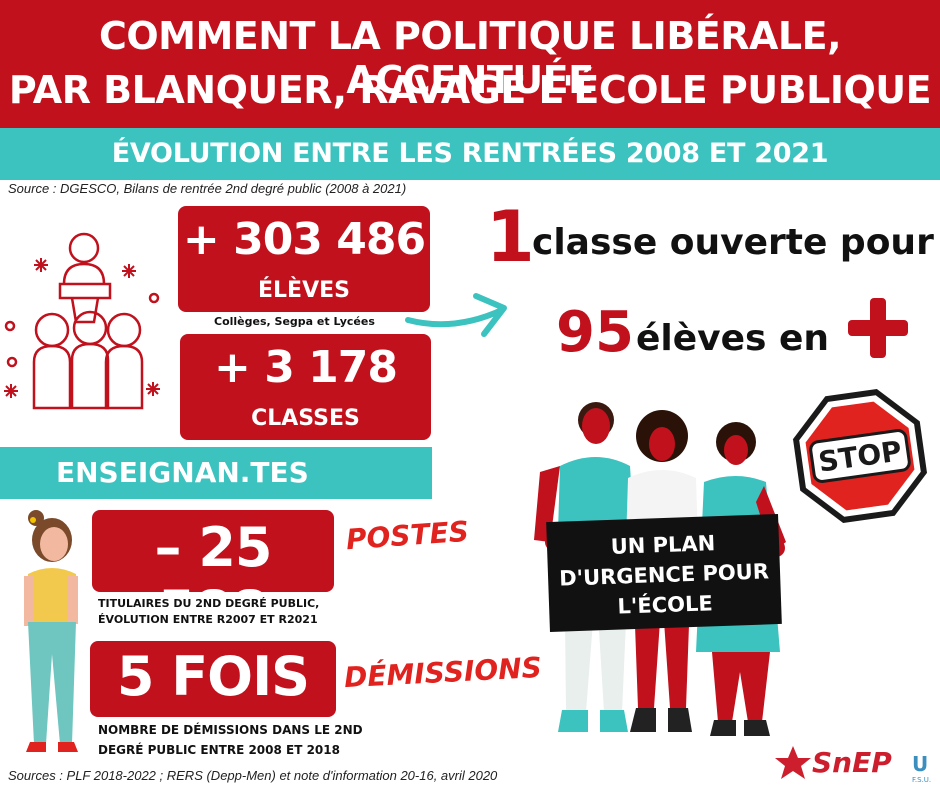 The width and height of the screenshot is (940, 788). What do you see at coordinates (470, 90) in the screenshot?
I see `header-title-line2: PAR BLANQUER, RAVAGE L'ÉCOLE PUBLIQUE` at bounding box center [470, 90].